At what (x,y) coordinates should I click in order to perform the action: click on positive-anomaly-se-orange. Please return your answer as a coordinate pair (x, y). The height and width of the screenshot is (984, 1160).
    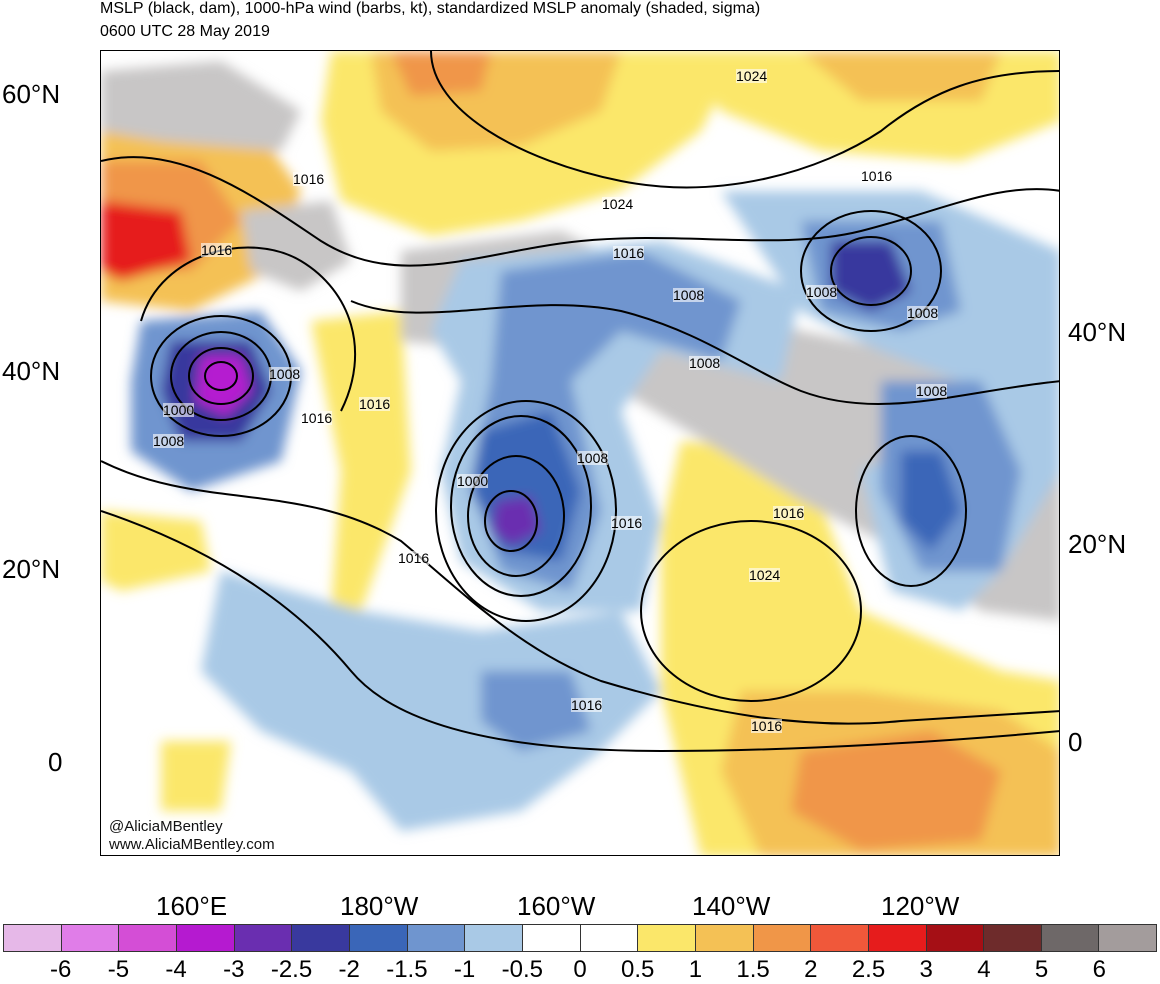
    Looking at the image, I should click on (896, 791).